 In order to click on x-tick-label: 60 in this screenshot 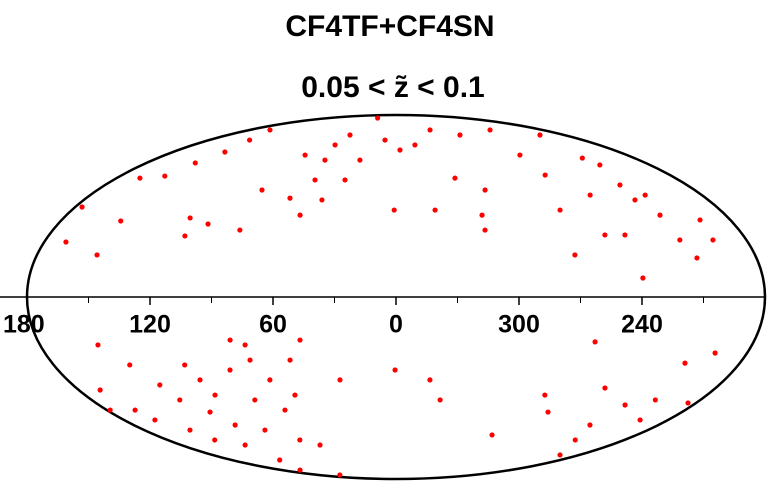, I will do `click(273, 325)`.